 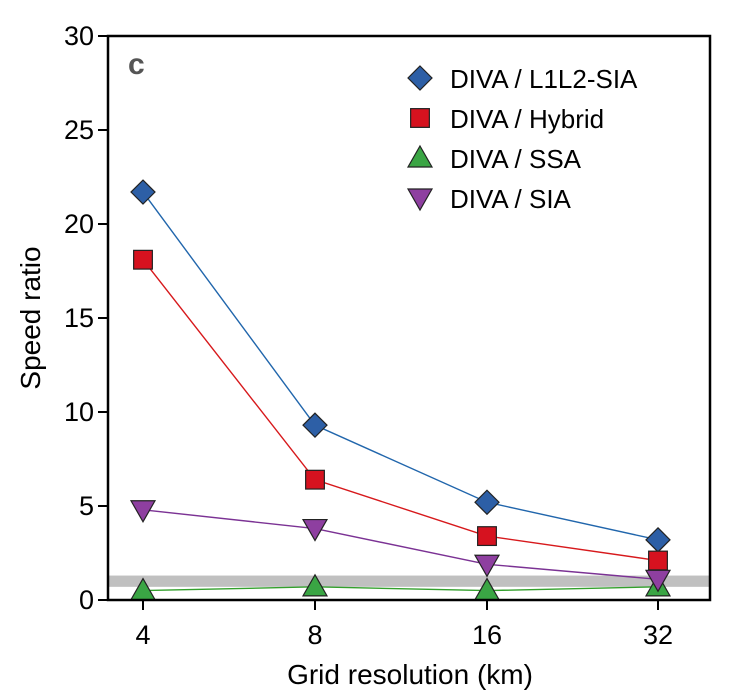 What do you see at coordinates (79, 412) in the screenshot?
I see `y-tick-label: 10` at bounding box center [79, 412].